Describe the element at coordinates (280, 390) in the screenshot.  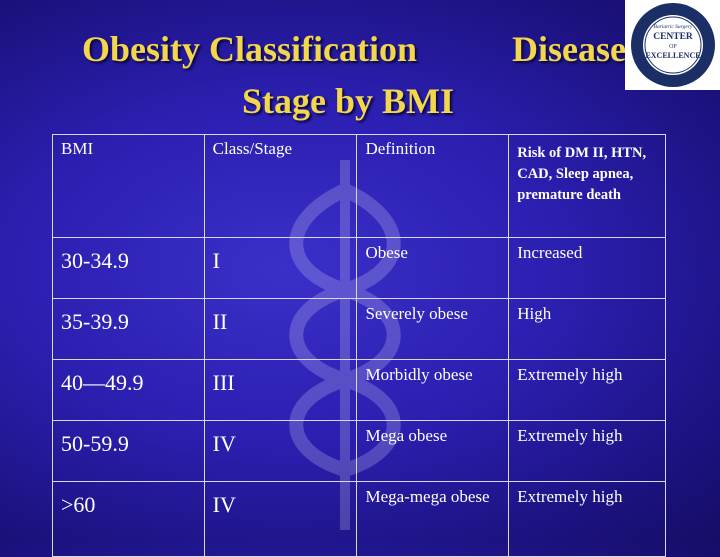
I see `cell-stage: III` at that location.